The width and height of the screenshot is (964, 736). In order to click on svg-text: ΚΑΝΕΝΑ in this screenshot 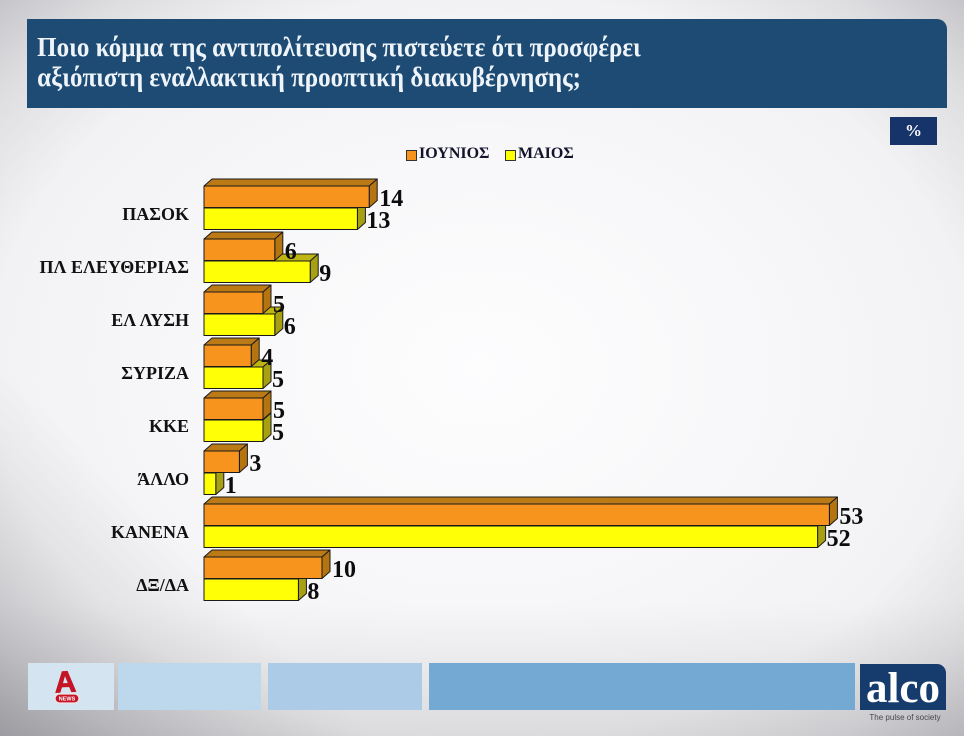, I will do `click(150, 532)`.